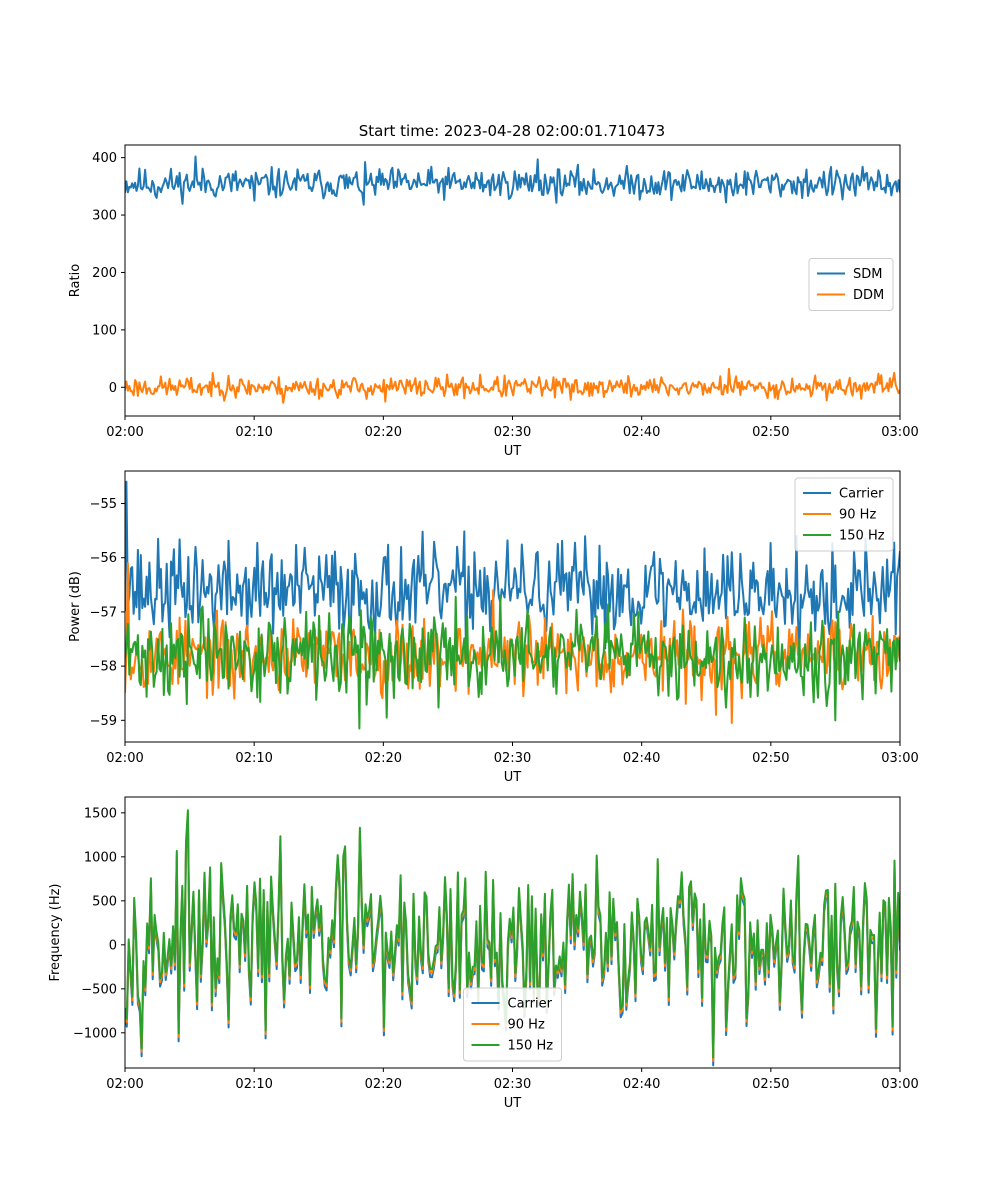  Describe the element at coordinates (99, 989) in the screenshot. I see `y-tick-label: −500` at that location.